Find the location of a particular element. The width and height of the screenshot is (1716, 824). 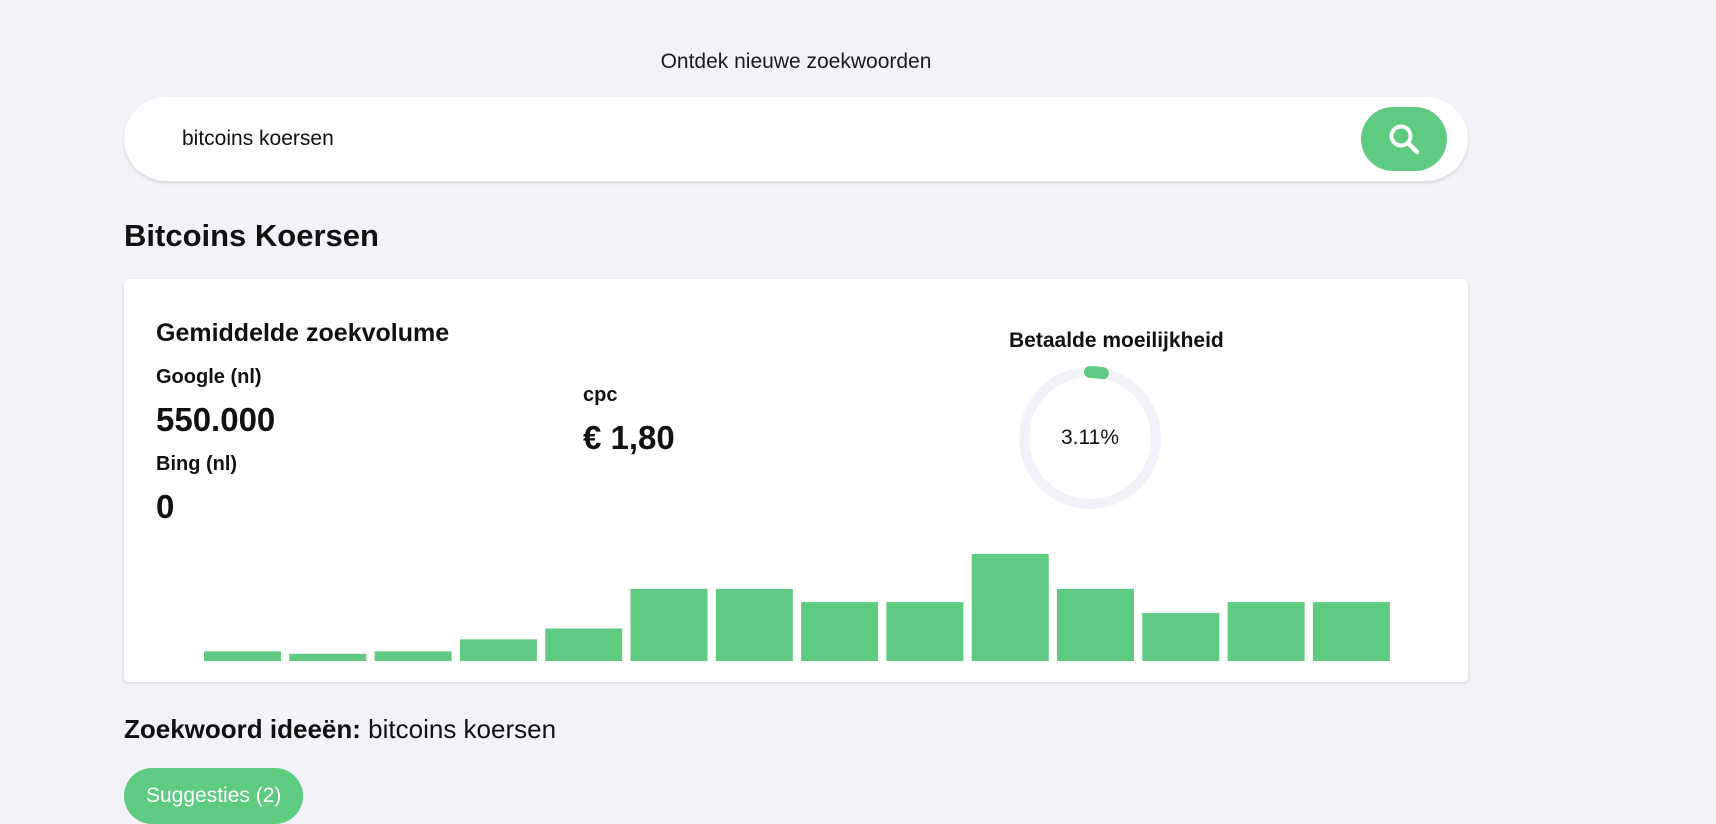

google-label: Google (nl) is located at coordinates (209, 377).